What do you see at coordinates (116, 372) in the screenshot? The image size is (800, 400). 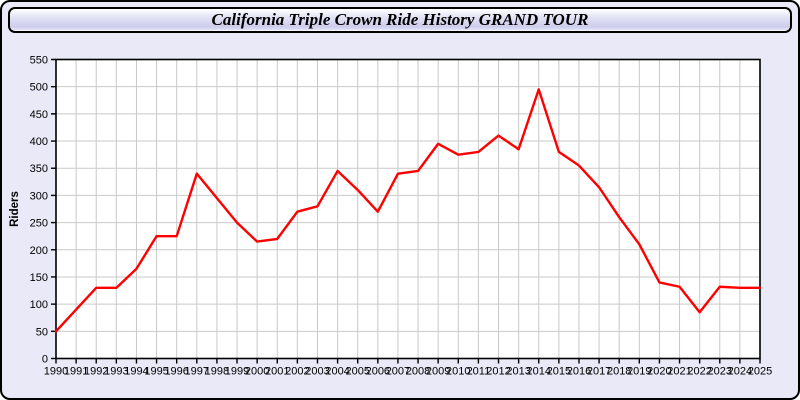 I see `x-tick-label: 1993` at bounding box center [116, 372].